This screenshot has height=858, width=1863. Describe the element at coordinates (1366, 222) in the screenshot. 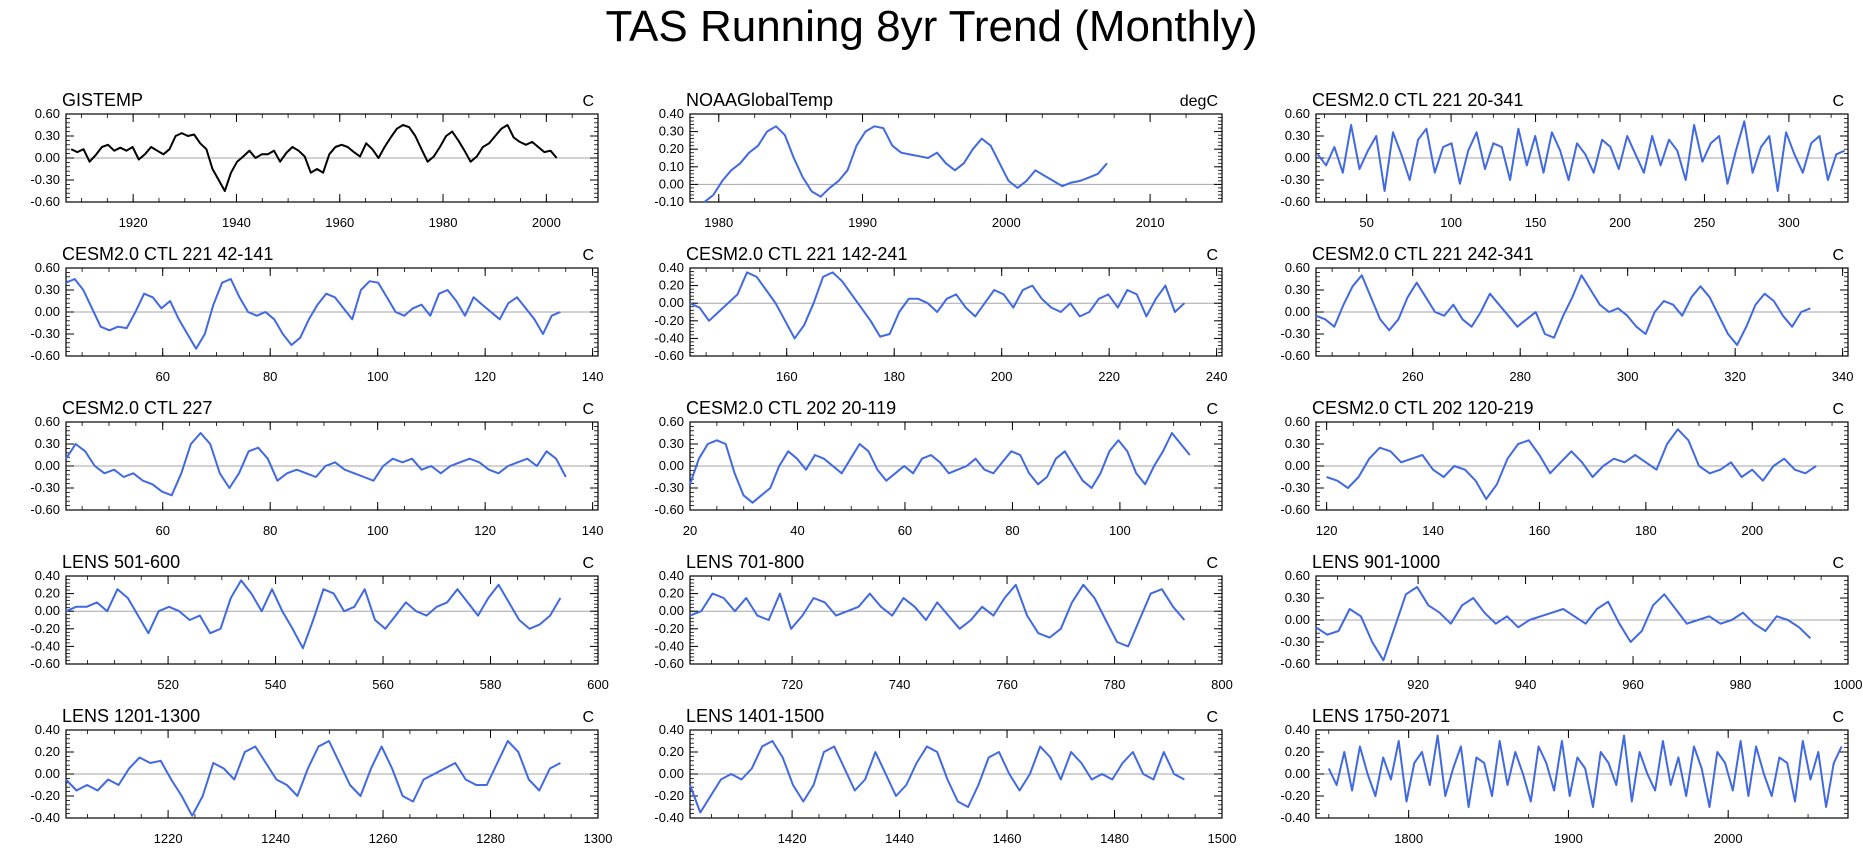

I see `x-tick-label: 50` at that location.